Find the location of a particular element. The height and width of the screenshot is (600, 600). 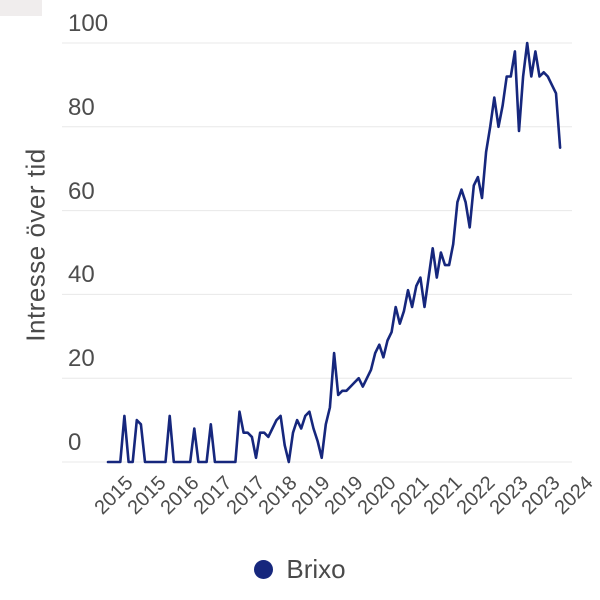

y-tick-label: 80 is located at coordinates (81, 107).